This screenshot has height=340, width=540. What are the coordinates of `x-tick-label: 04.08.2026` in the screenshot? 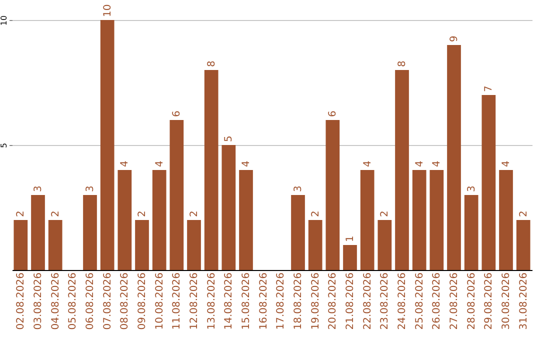 It's located at (56, 301).